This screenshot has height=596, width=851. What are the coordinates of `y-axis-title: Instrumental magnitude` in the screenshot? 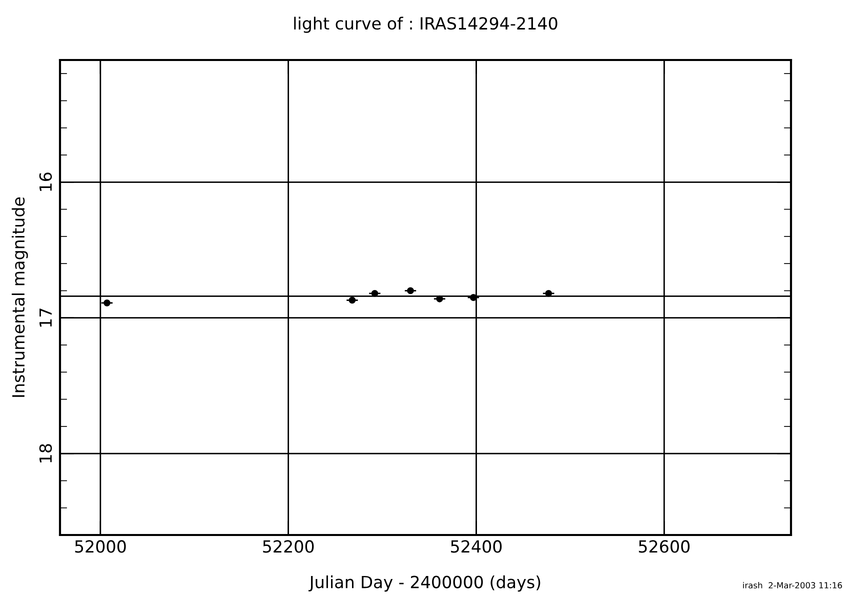 It's located at (20, 297).